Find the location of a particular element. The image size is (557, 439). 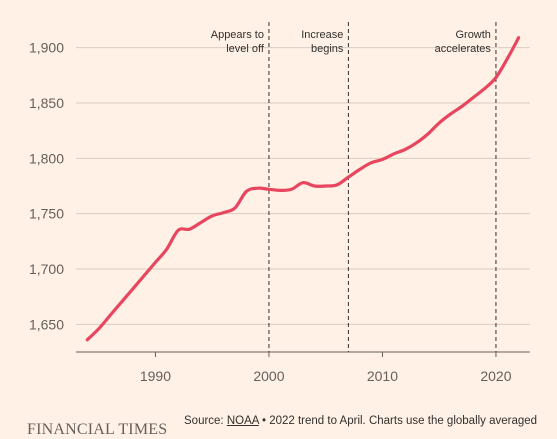

annotation-label: Growth is located at coordinates (472, 35).